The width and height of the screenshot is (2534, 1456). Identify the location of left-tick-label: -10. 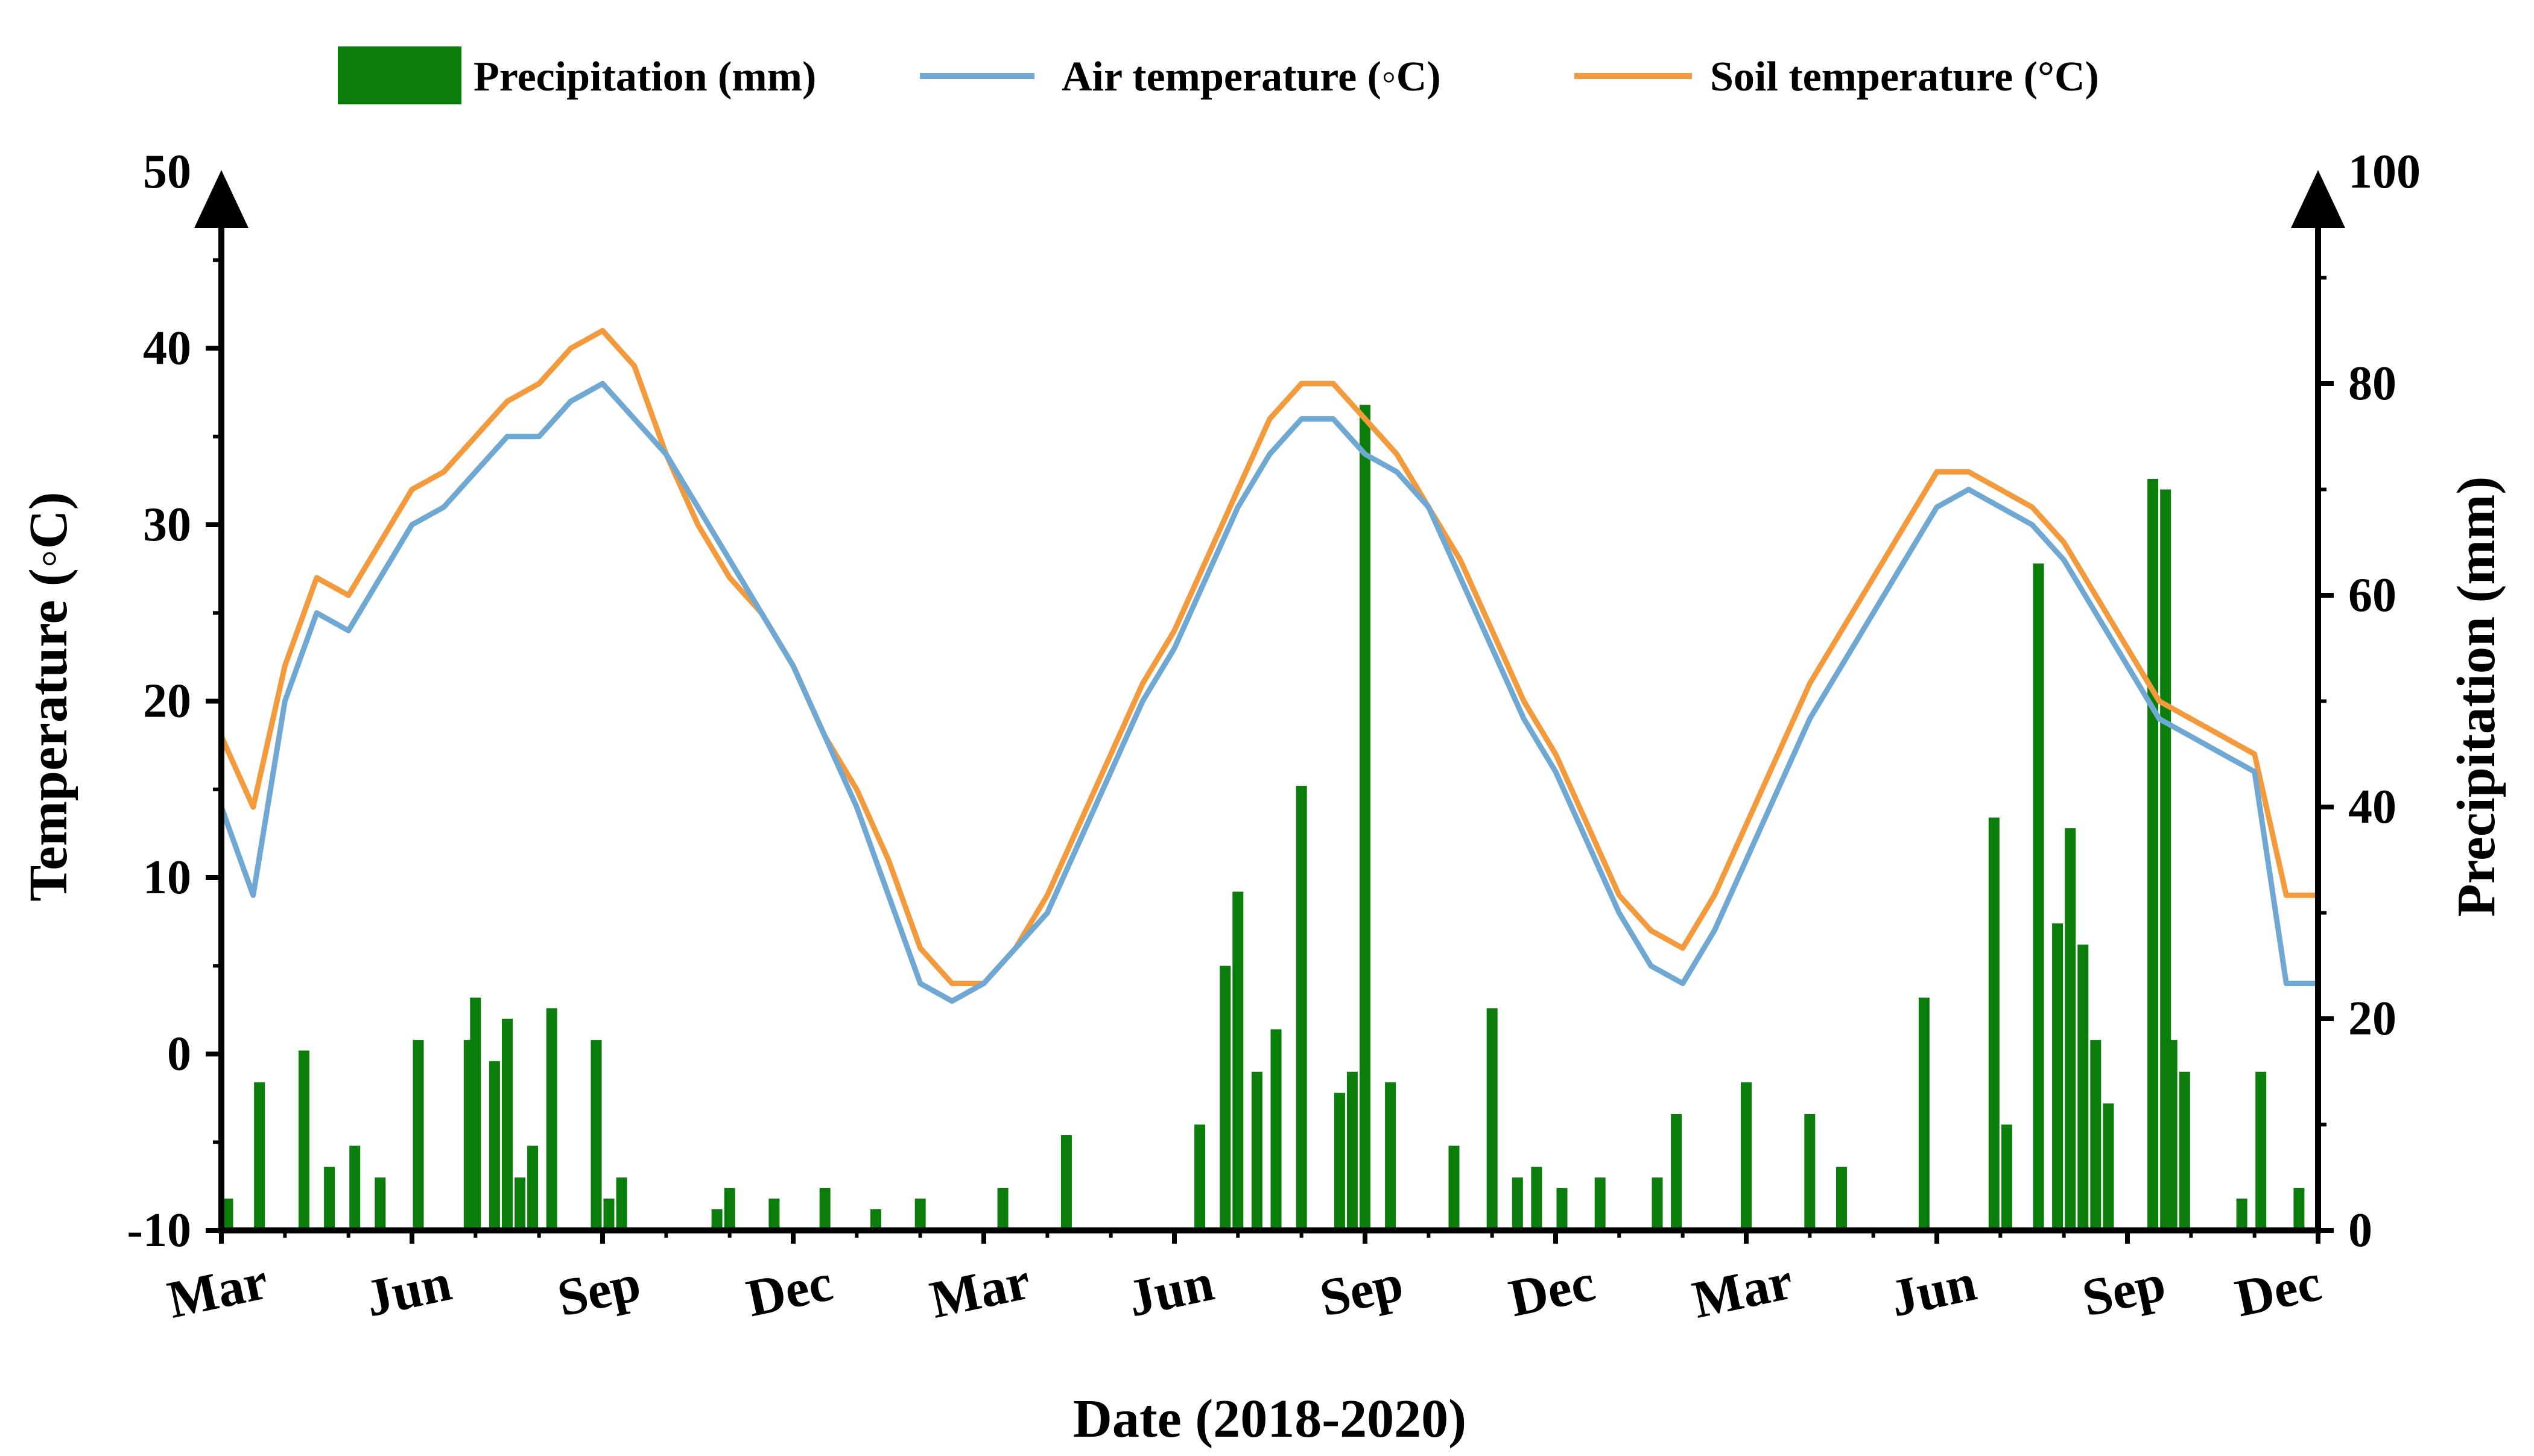
(159, 1230).